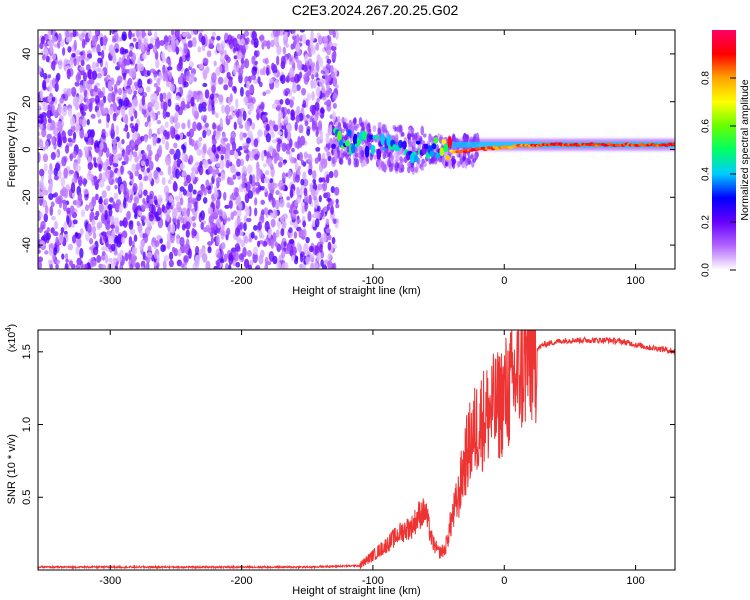 The image size is (750, 600). I want to click on signal-core, so click(450, 142).